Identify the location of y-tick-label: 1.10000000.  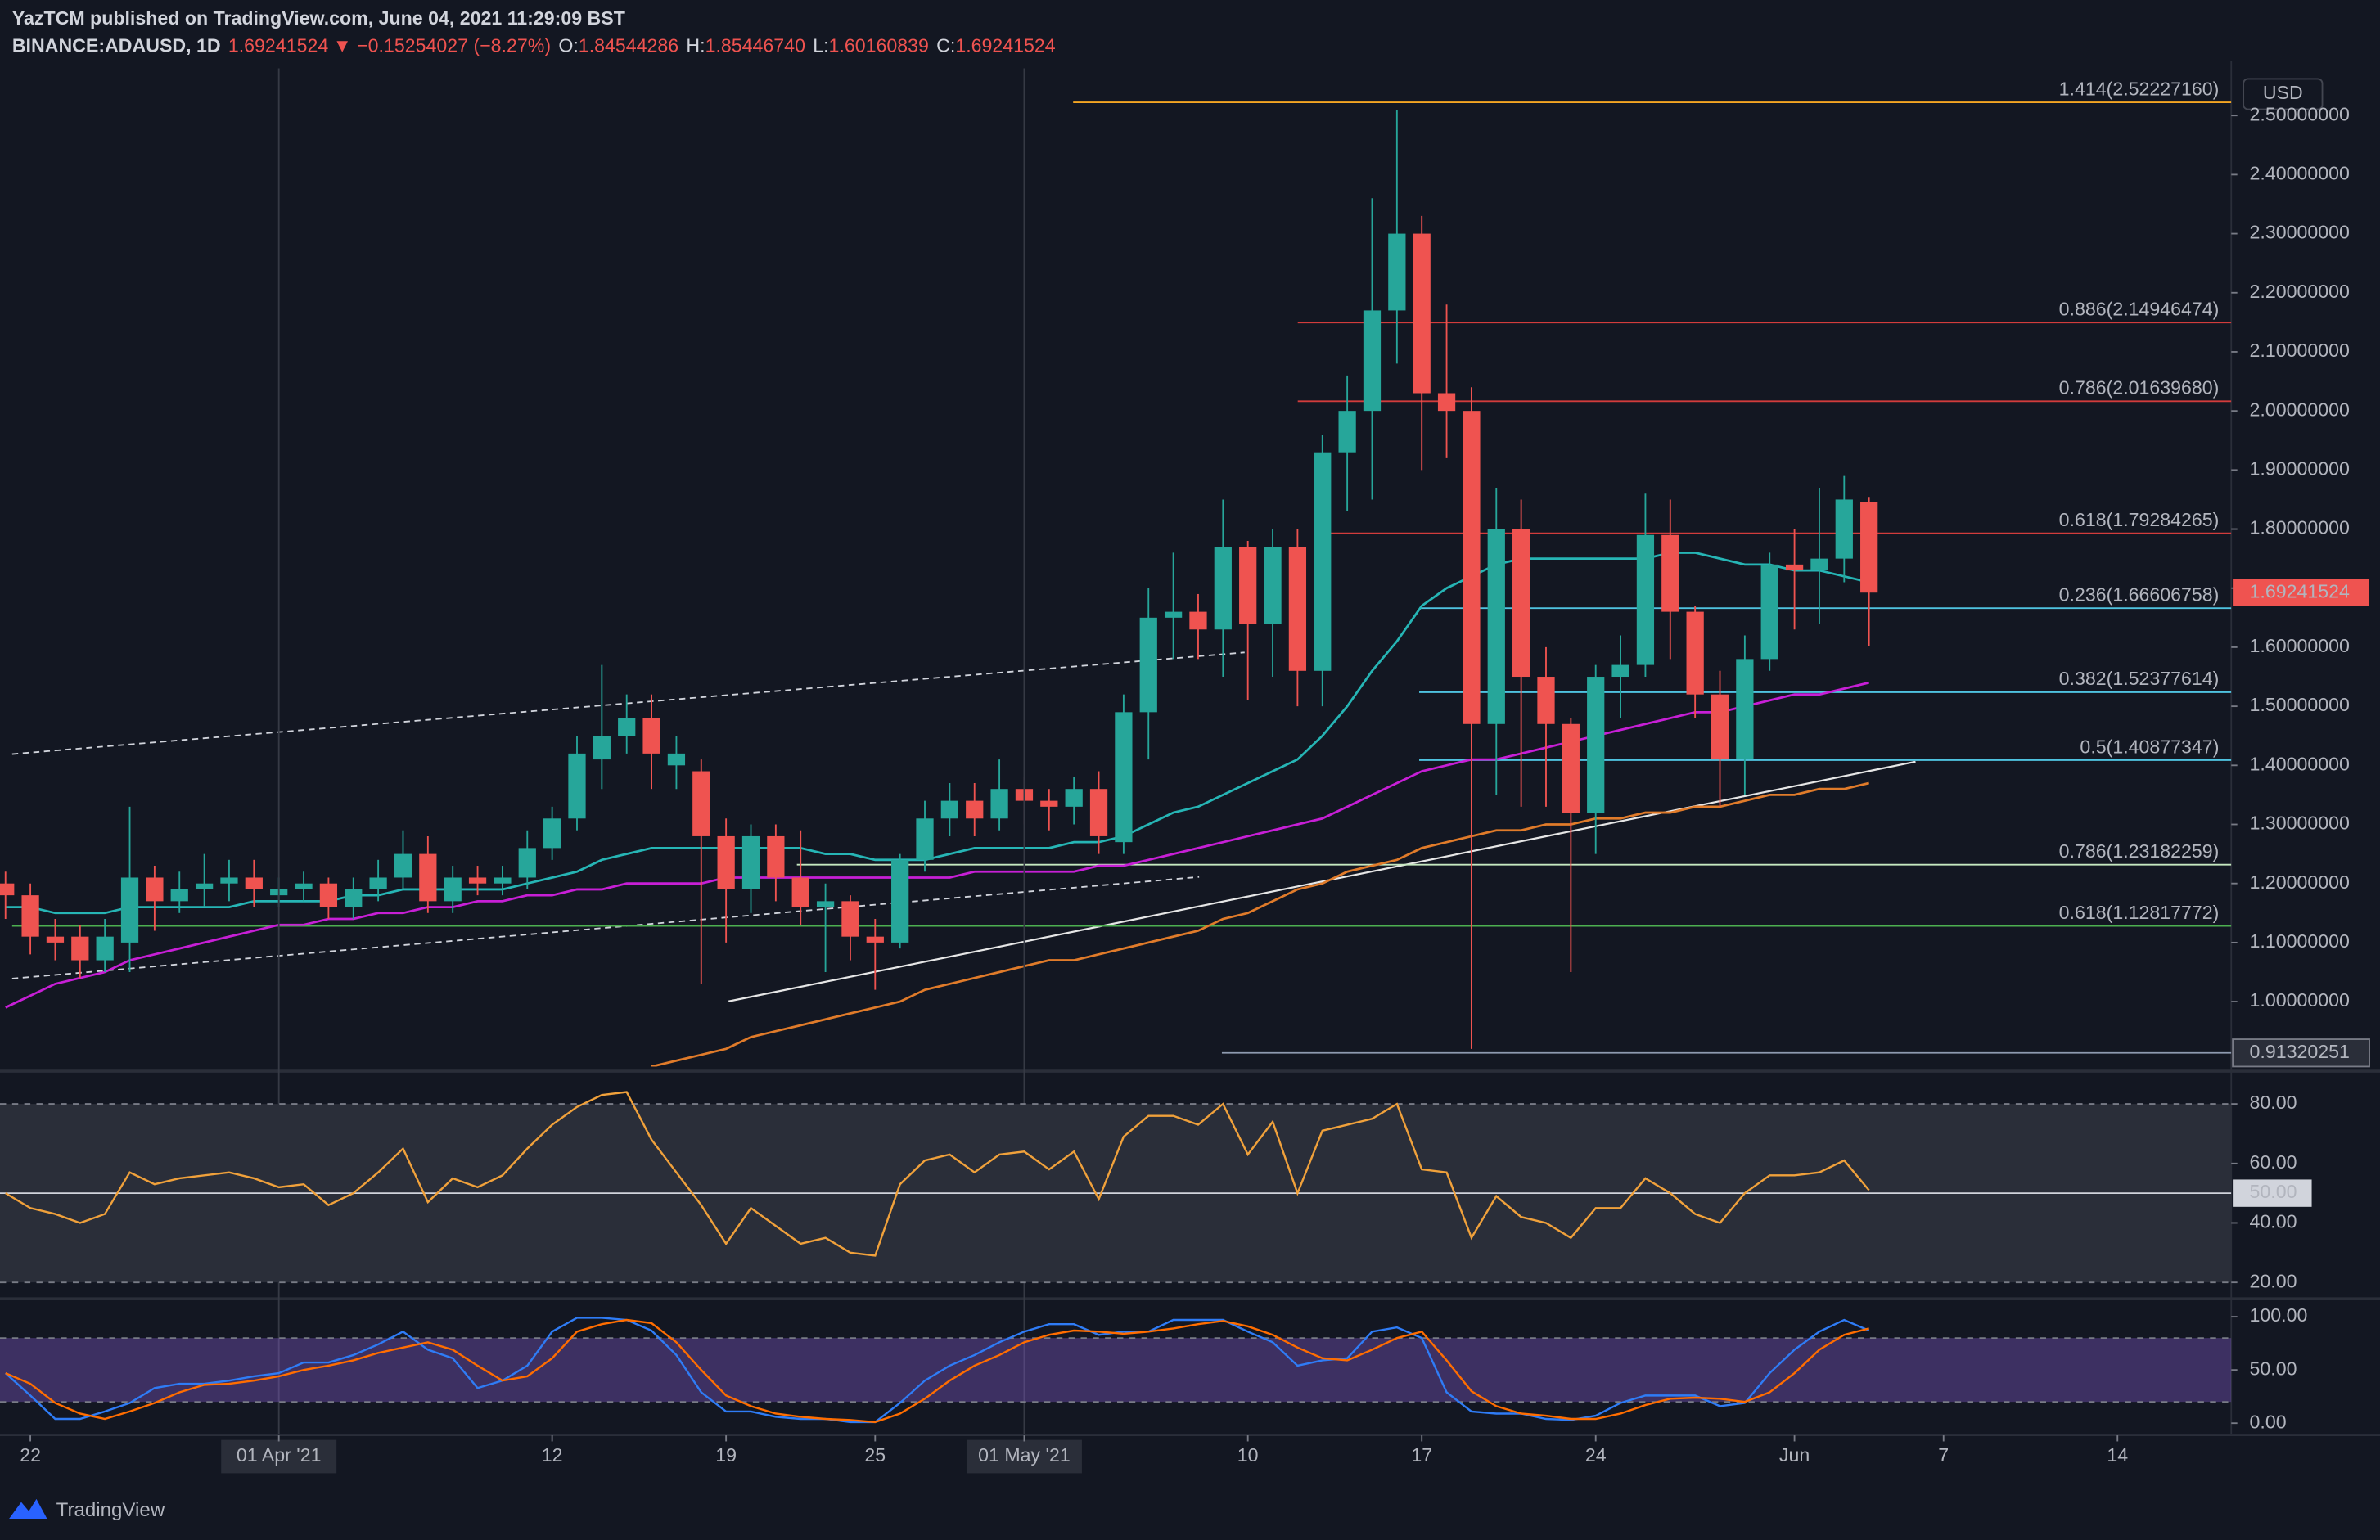
(2300, 941).